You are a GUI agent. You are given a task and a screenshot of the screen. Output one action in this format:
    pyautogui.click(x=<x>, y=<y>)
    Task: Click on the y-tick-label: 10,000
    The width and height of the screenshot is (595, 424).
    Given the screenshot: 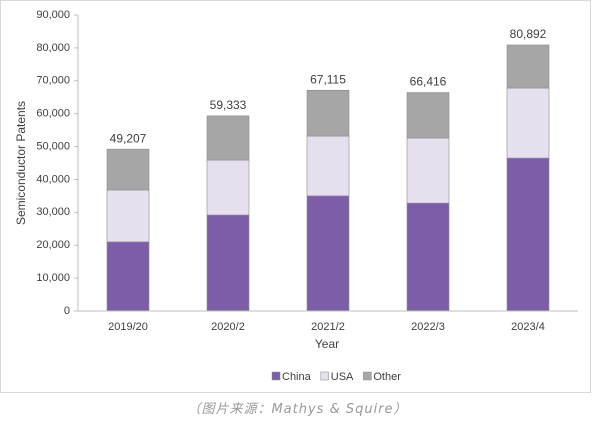 What is the action you would take?
    pyautogui.click(x=53, y=278)
    